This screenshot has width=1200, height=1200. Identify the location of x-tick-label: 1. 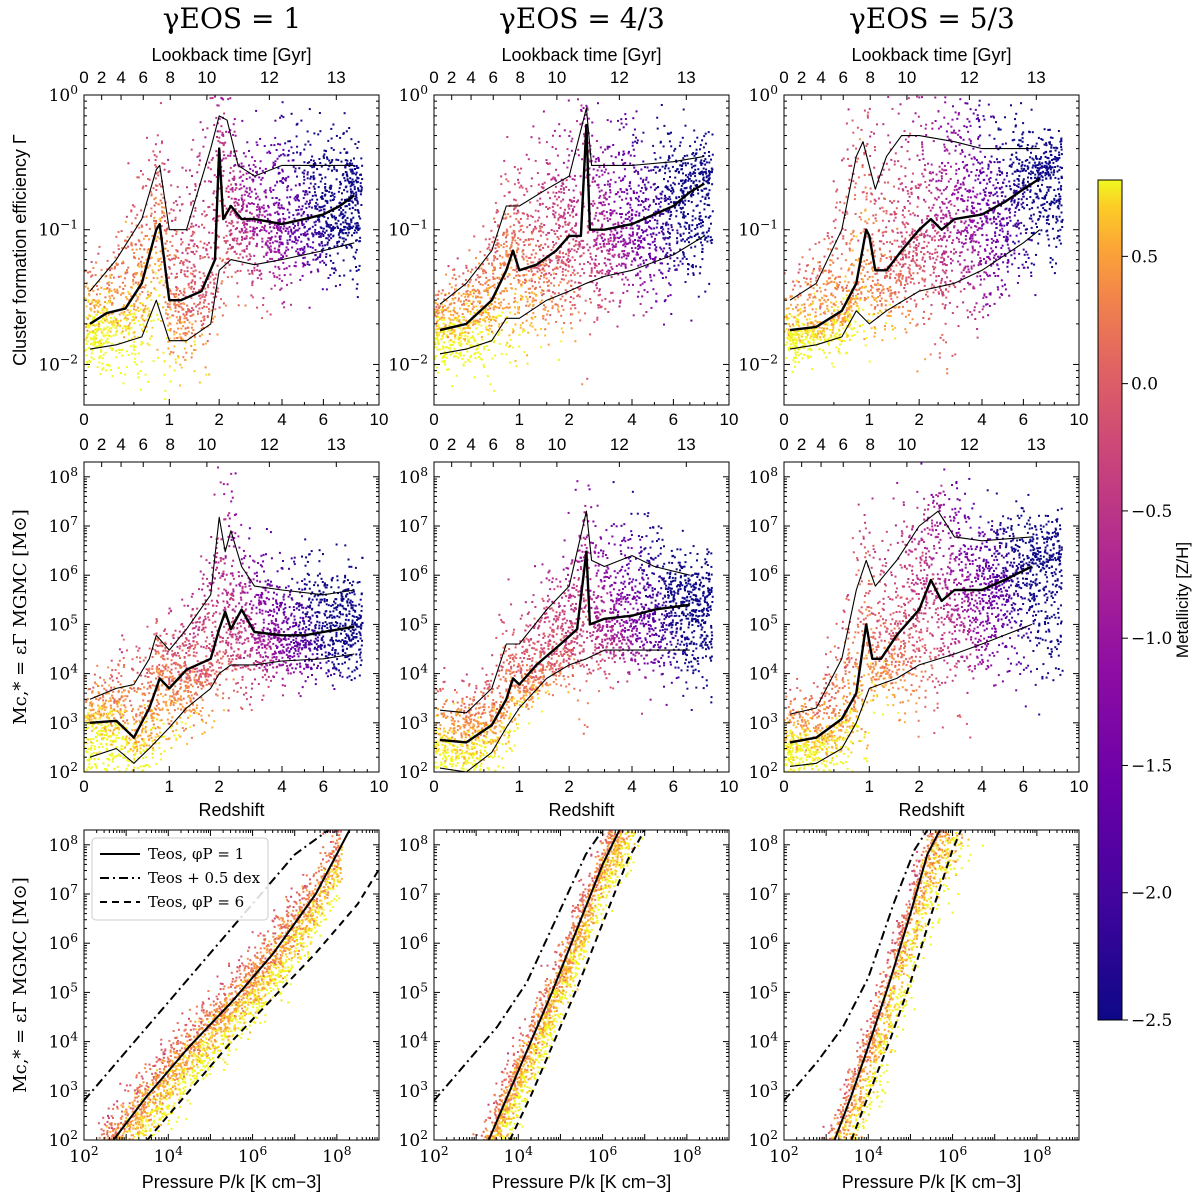
(169, 419).